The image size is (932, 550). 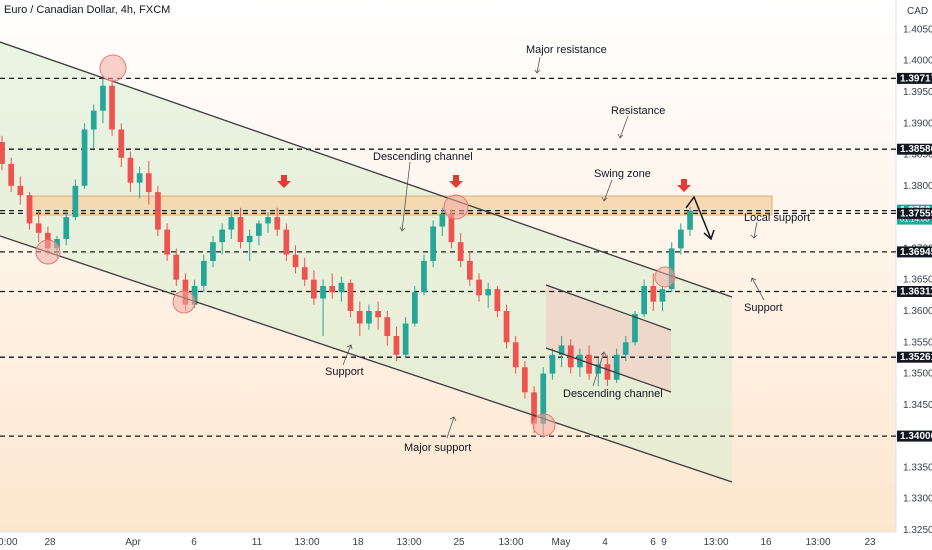 What do you see at coordinates (914, 266) in the screenshot?
I see `price-axis-background` at bounding box center [914, 266].